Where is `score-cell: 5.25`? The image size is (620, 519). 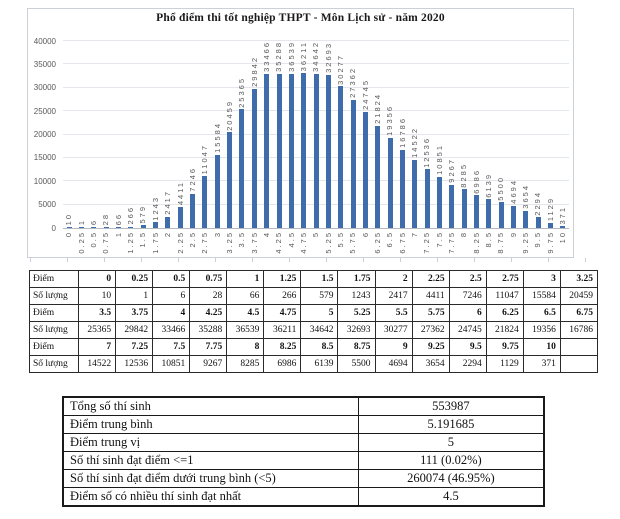
score-cell: 5.25 is located at coordinates (356, 313).